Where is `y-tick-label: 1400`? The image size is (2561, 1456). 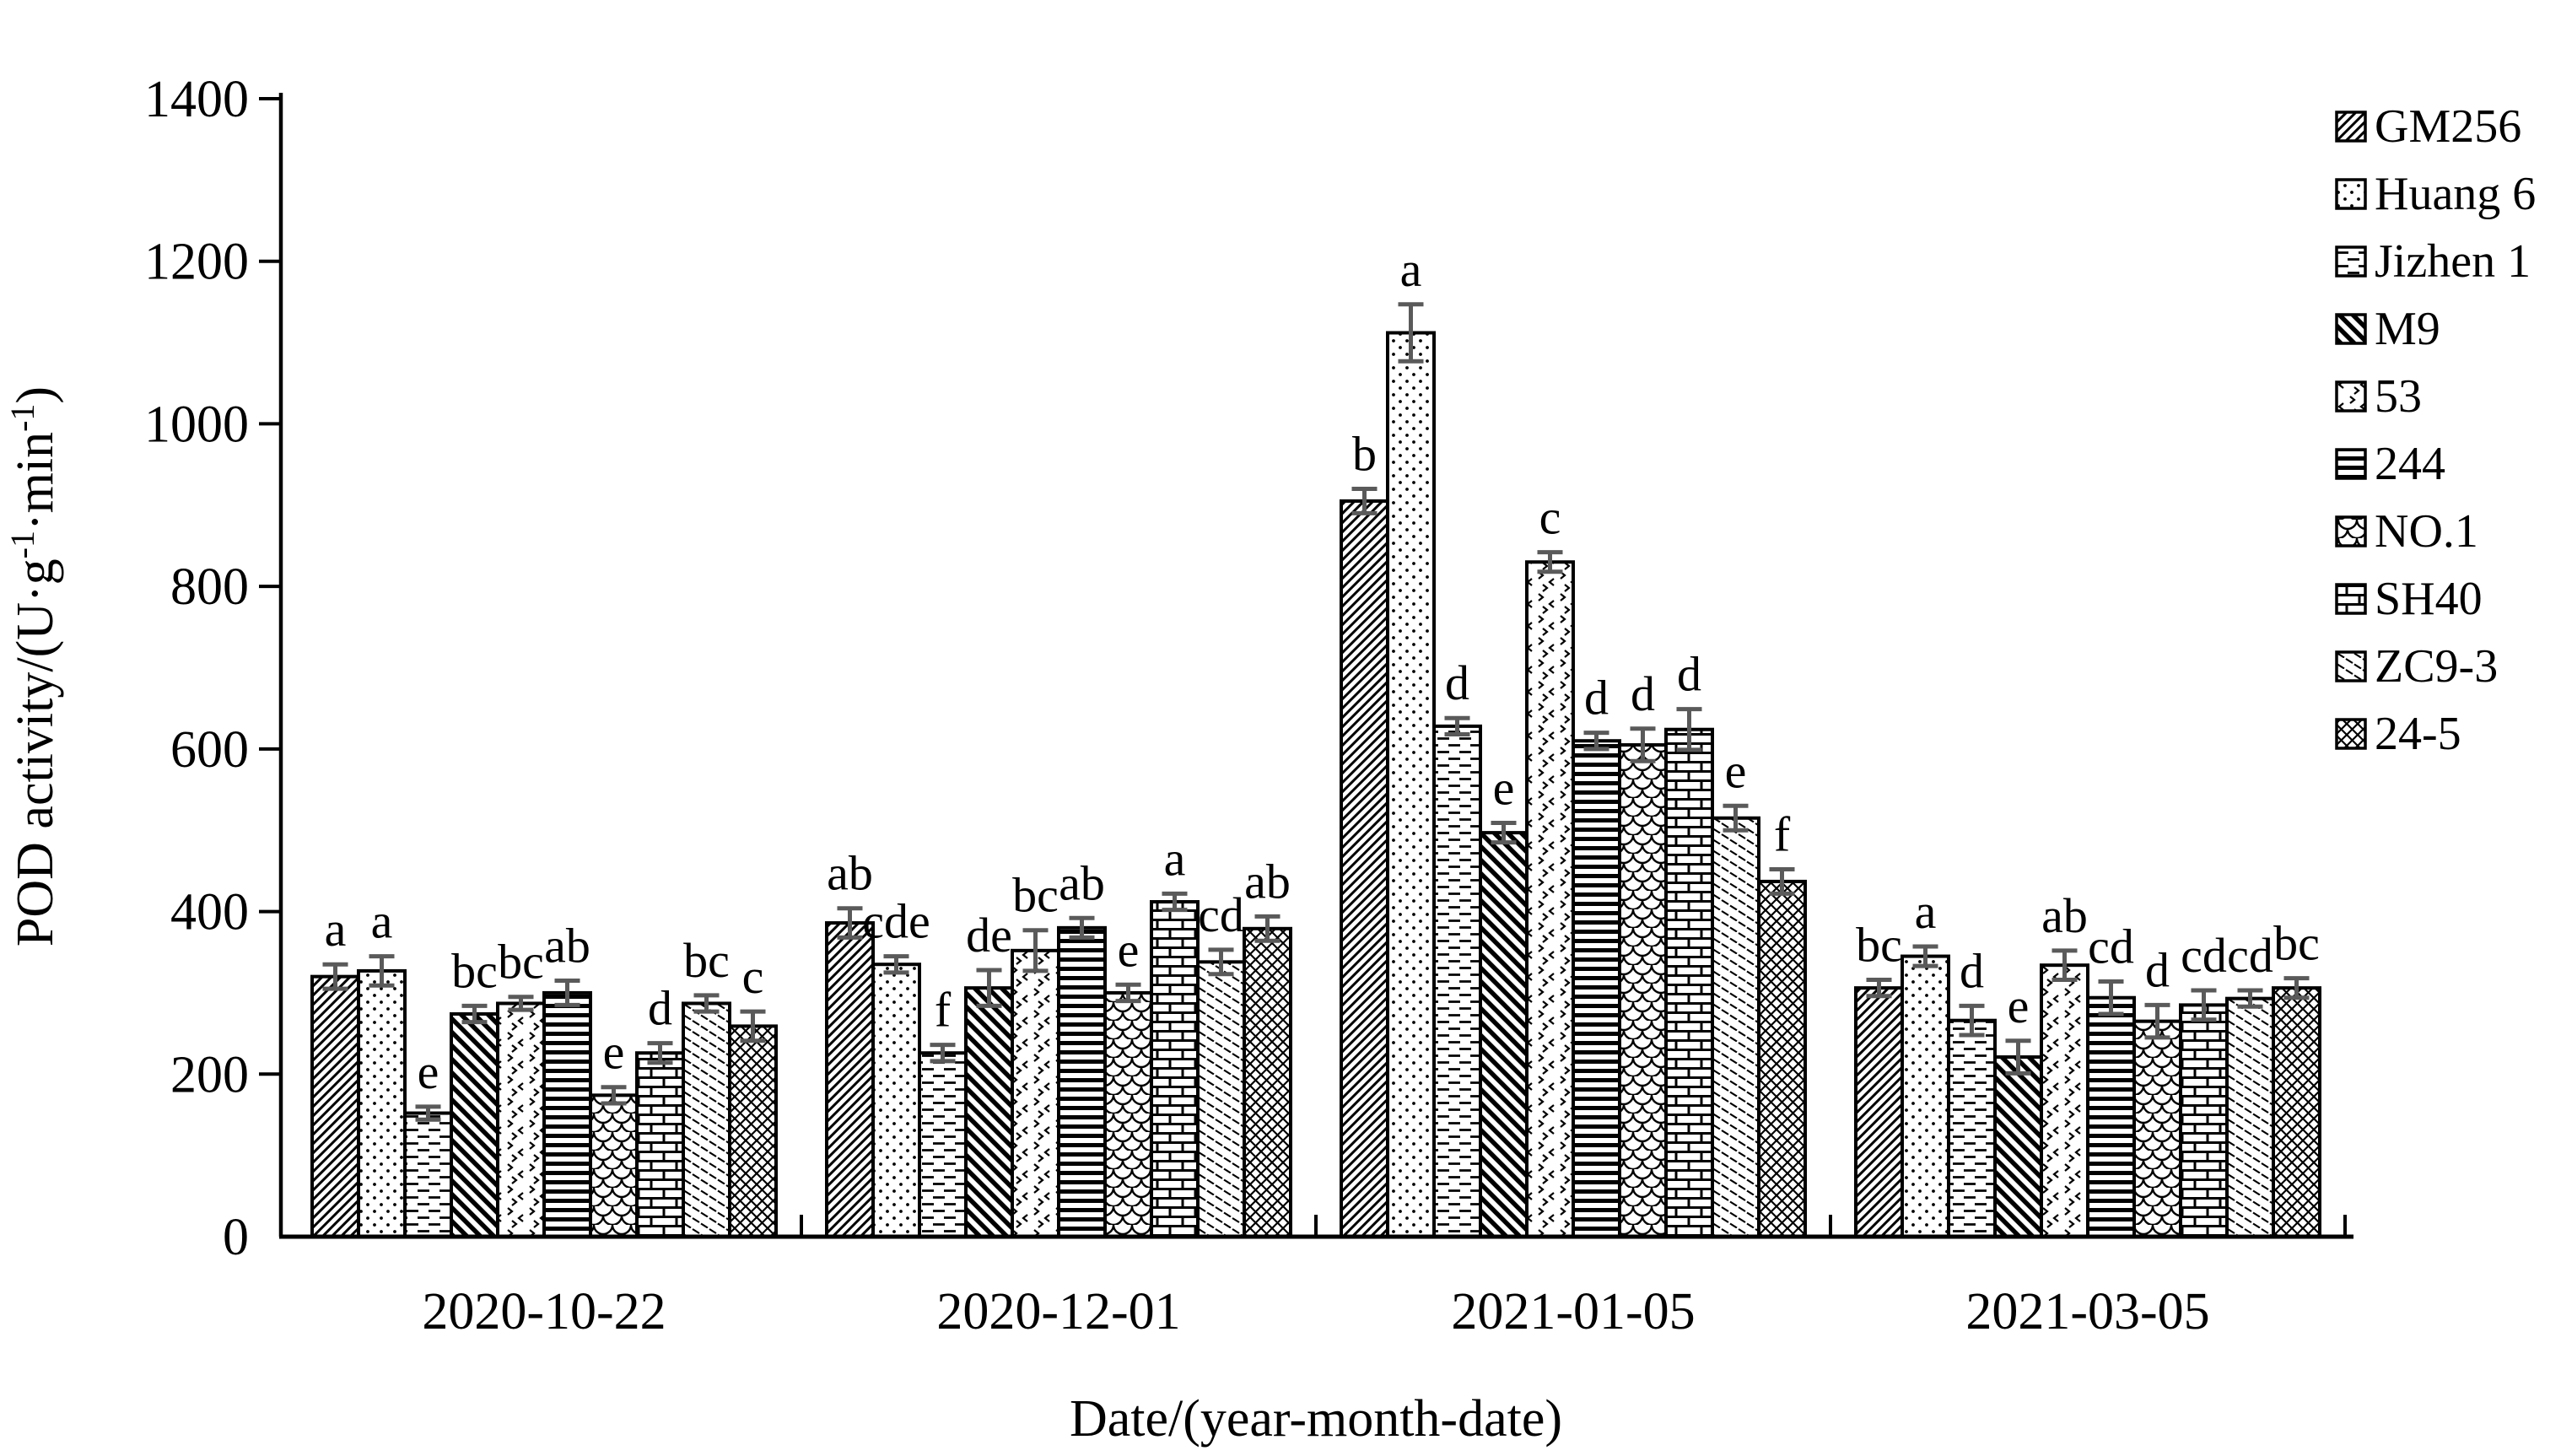
y-tick-label: 1400 is located at coordinates (197, 99).